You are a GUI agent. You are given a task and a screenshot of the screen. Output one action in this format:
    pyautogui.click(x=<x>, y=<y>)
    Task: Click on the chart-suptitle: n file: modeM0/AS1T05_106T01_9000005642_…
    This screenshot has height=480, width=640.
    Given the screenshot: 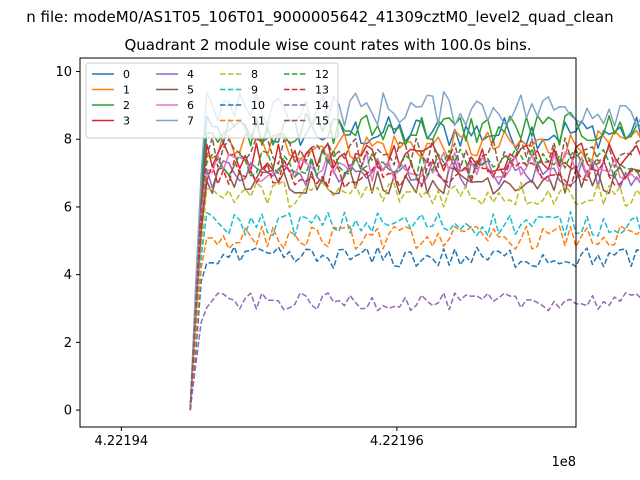 What is the action you would take?
    pyautogui.click(x=319, y=17)
    